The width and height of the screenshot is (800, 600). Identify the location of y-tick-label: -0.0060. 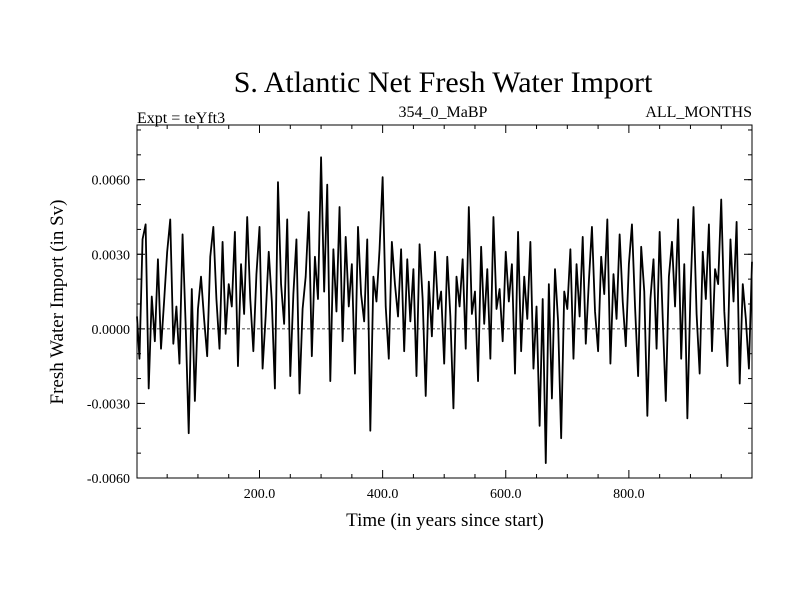
(108, 479).